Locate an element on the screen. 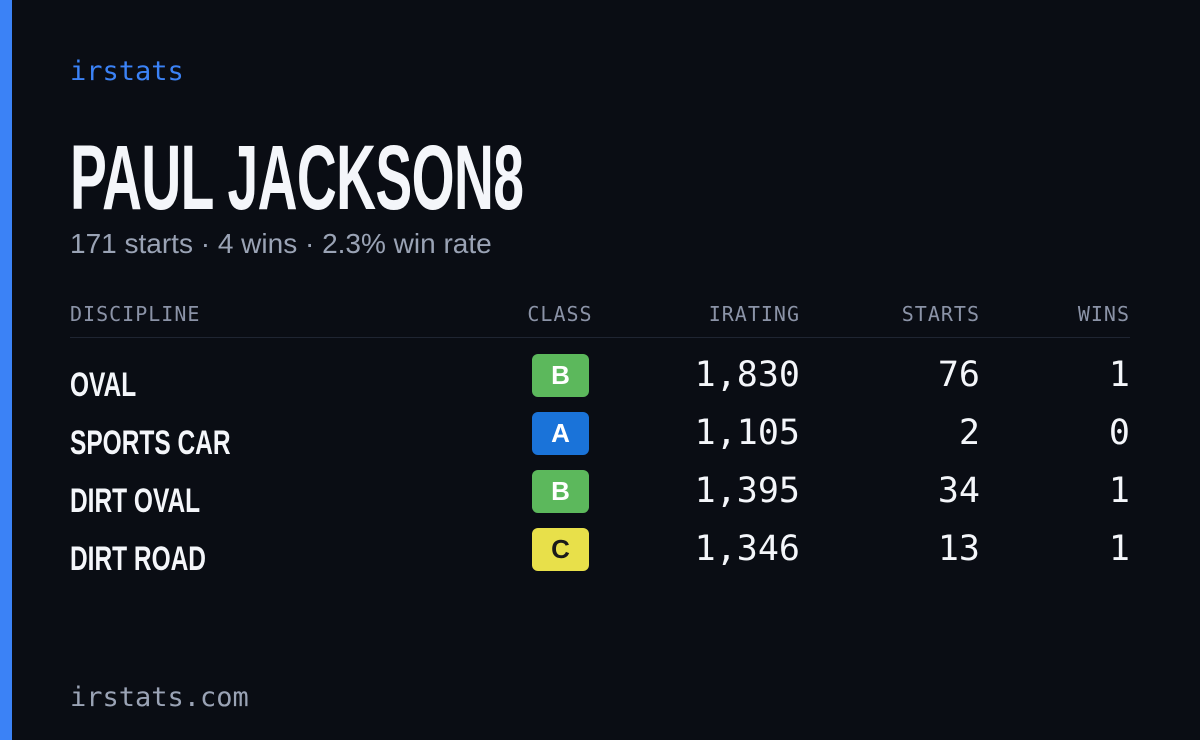  irating: 1,105 is located at coordinates (747, 433).